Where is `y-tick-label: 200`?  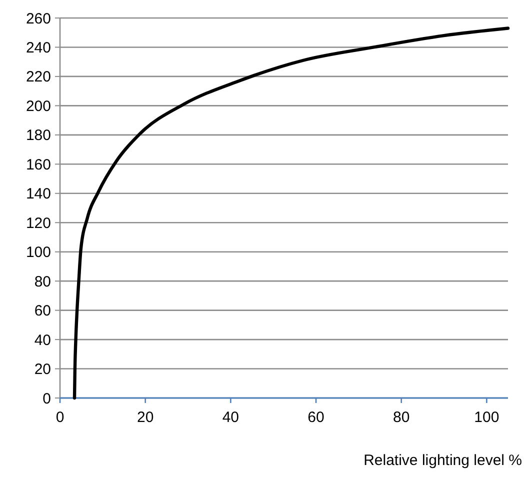
y-tick-label: 200 is located at coordinates (38, 106).